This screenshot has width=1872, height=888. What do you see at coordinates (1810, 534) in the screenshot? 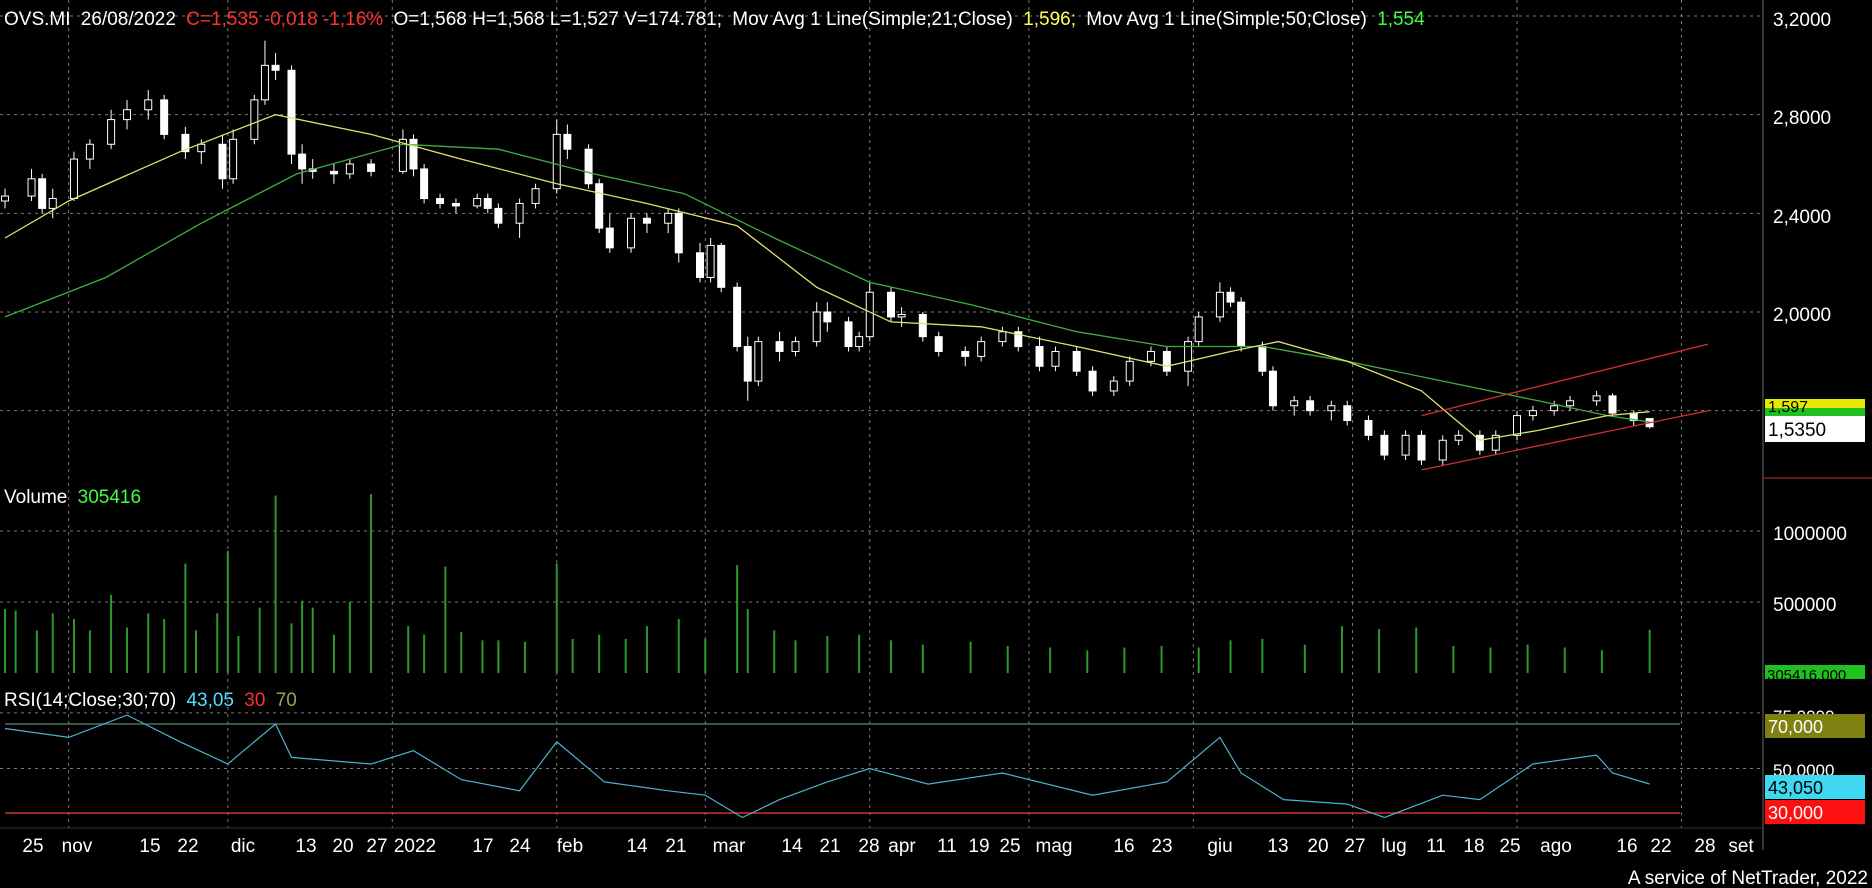
I see `volume-tick: 1000000` at bounding box center [1810, 534].